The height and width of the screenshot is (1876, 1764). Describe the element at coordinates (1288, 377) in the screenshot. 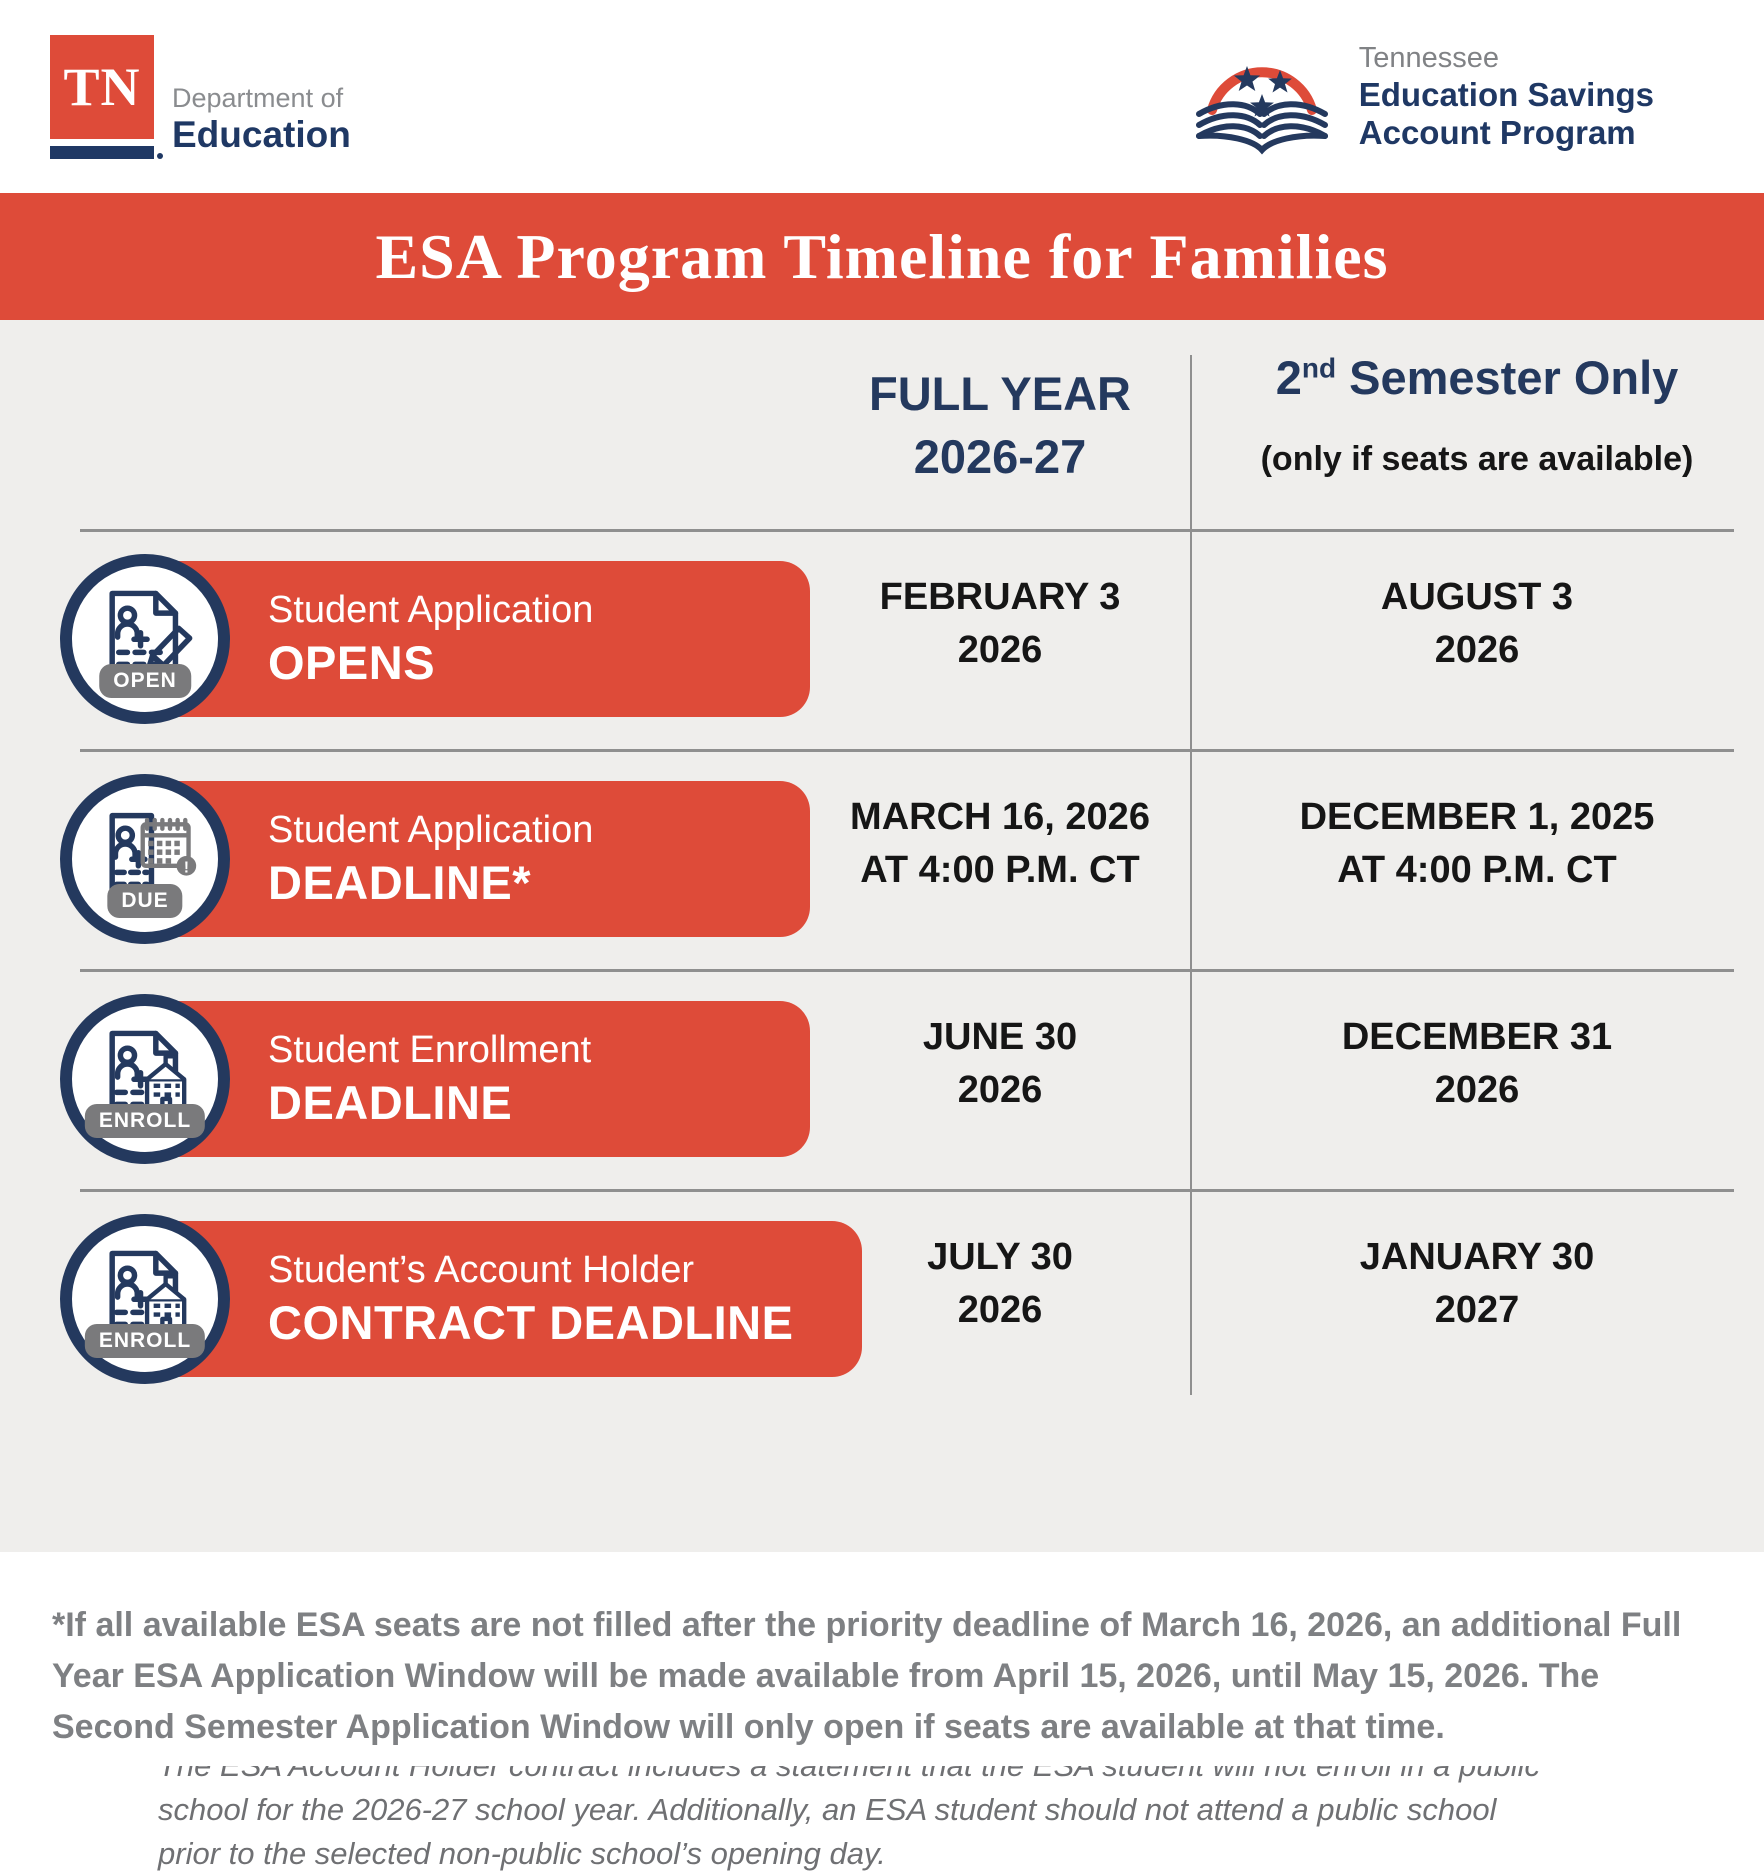

I see `second-semester-number: 2` at that location.